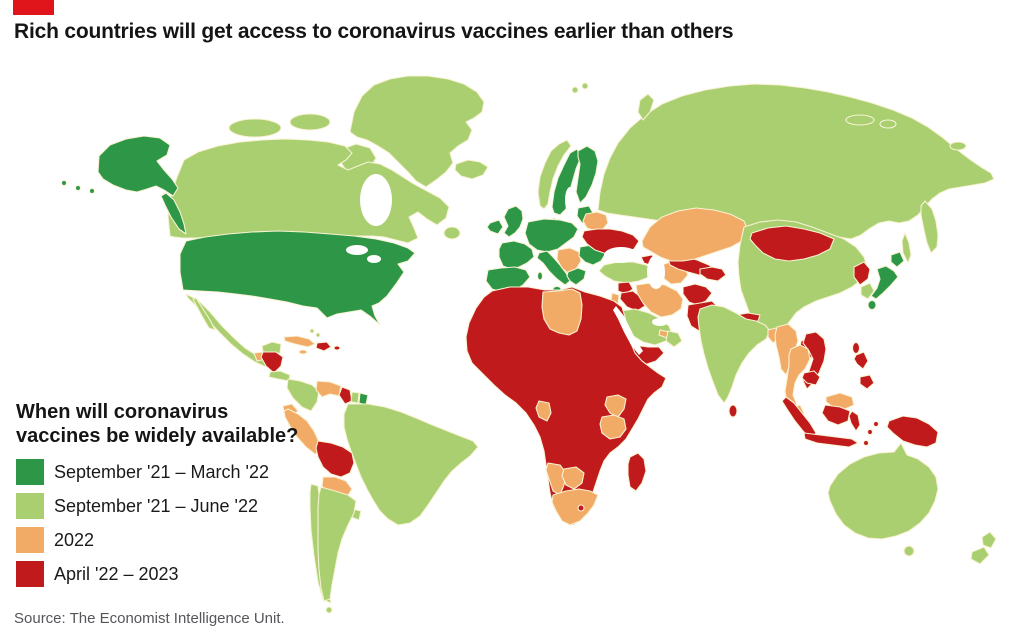 The width and height of the screenshot is (1024, 638). What do you see at coordinates (374, 259) in the screenshot?
I see `great-lakes-east` at bounding box center [374, 259].